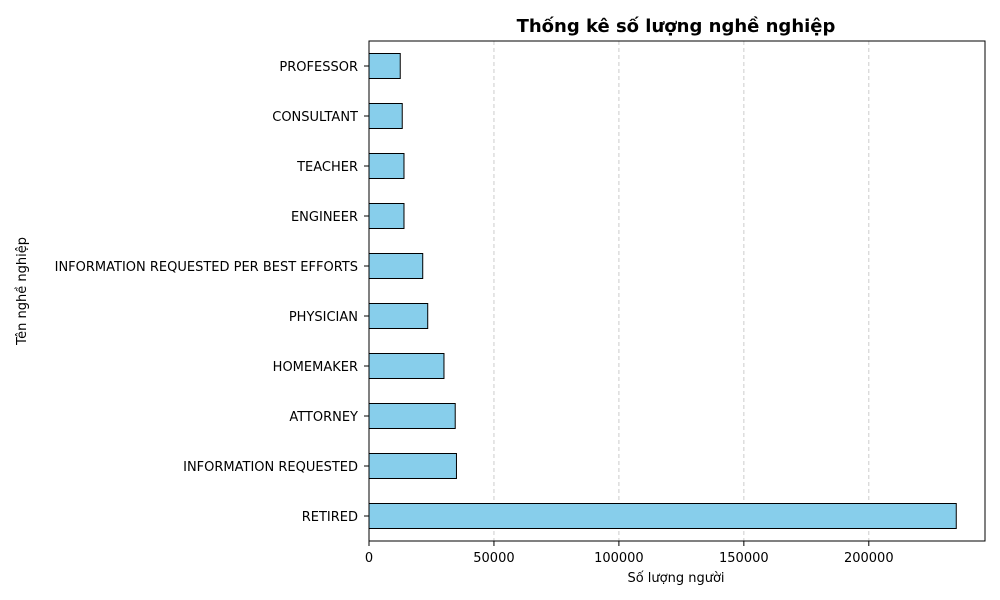  What do you see at coordinates (330, 517) in the screenshot?
I see `y-tick-label: RETIRED` at bounding box center [330, 517].